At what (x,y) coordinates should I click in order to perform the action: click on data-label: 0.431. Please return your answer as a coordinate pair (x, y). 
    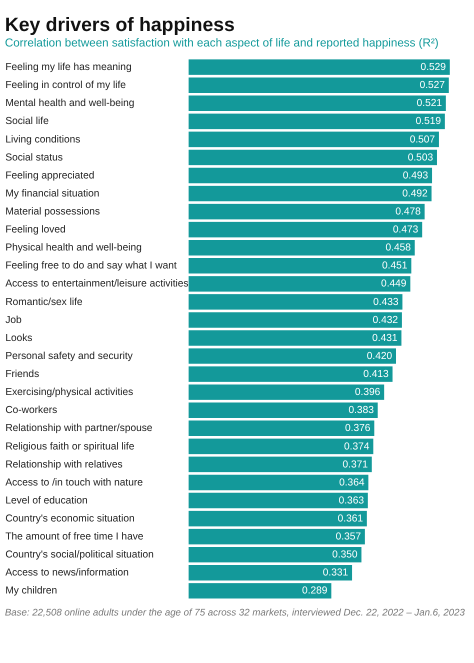
    Looking at the image, I should click on (385, 338).